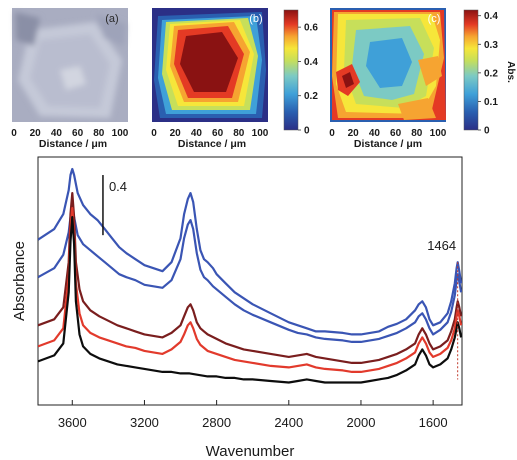  What do you see at coordinates (430, 71) in the screenshot?
I see `heatmap-c-edge-patch` at bounding box center [430, 71].